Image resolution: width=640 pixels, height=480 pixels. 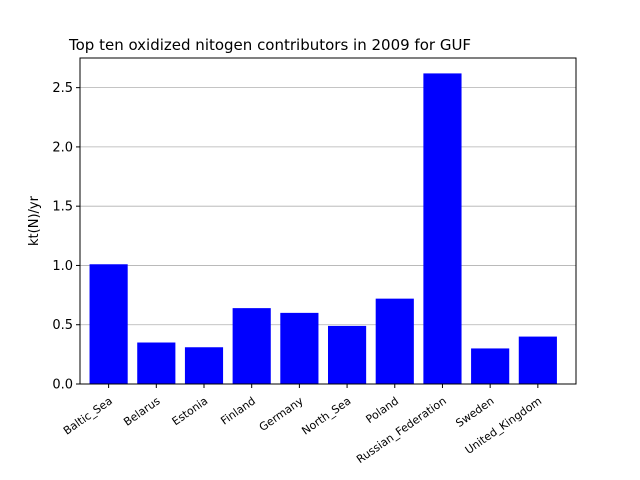 I want to click on x-tick-label: Poland, so click(x=383, y=410).